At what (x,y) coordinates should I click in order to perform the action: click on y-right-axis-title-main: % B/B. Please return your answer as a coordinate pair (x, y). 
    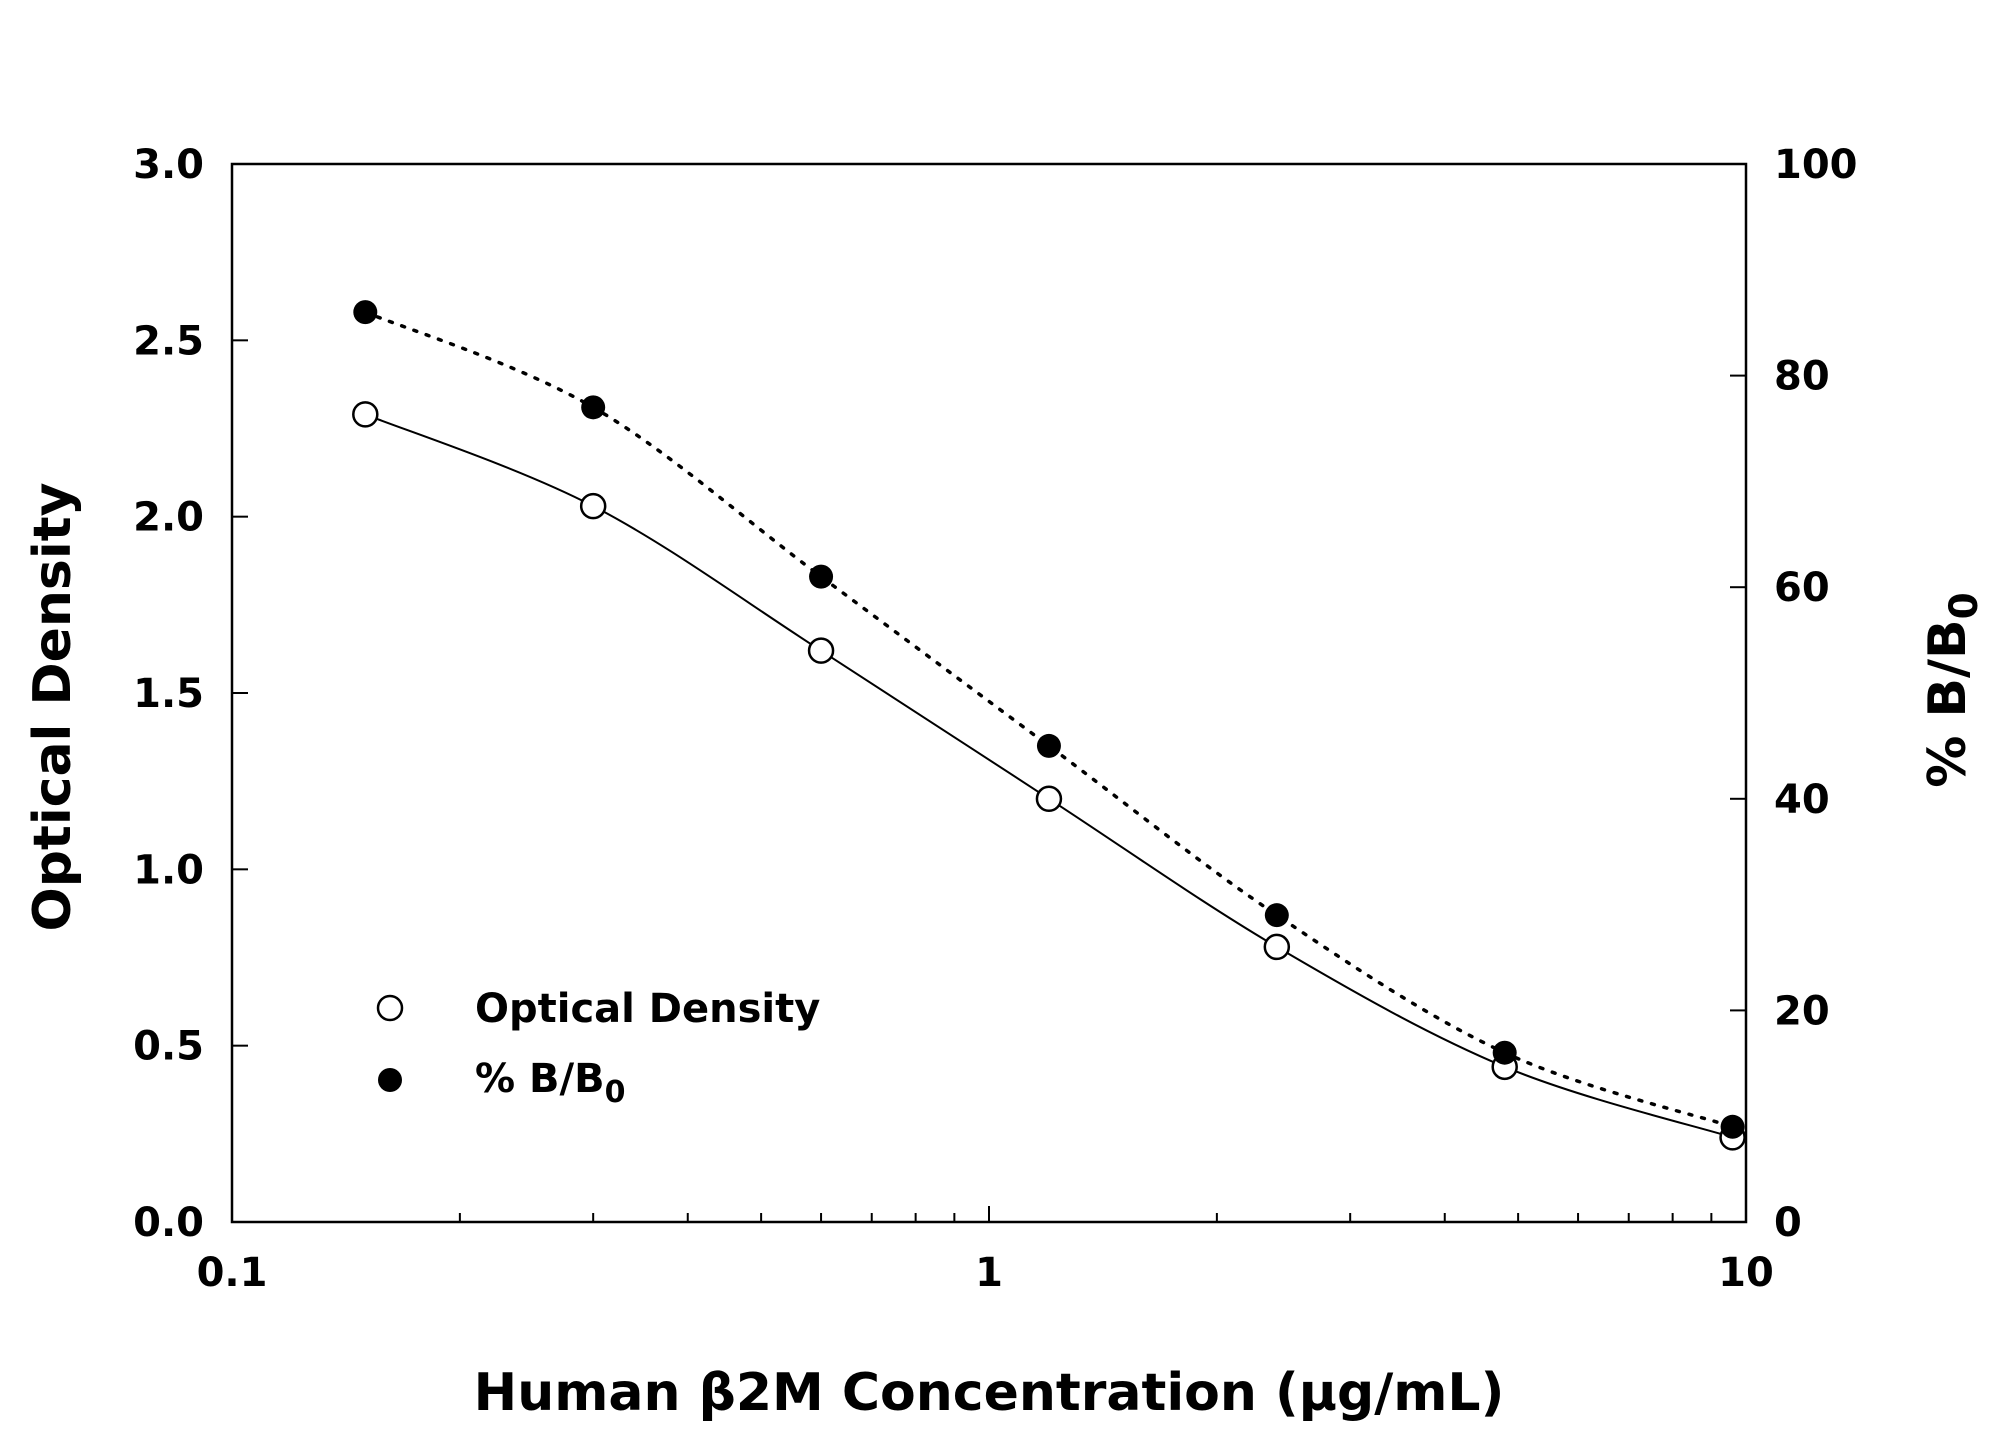
    Looking at the image, I should click on (1948, 703).